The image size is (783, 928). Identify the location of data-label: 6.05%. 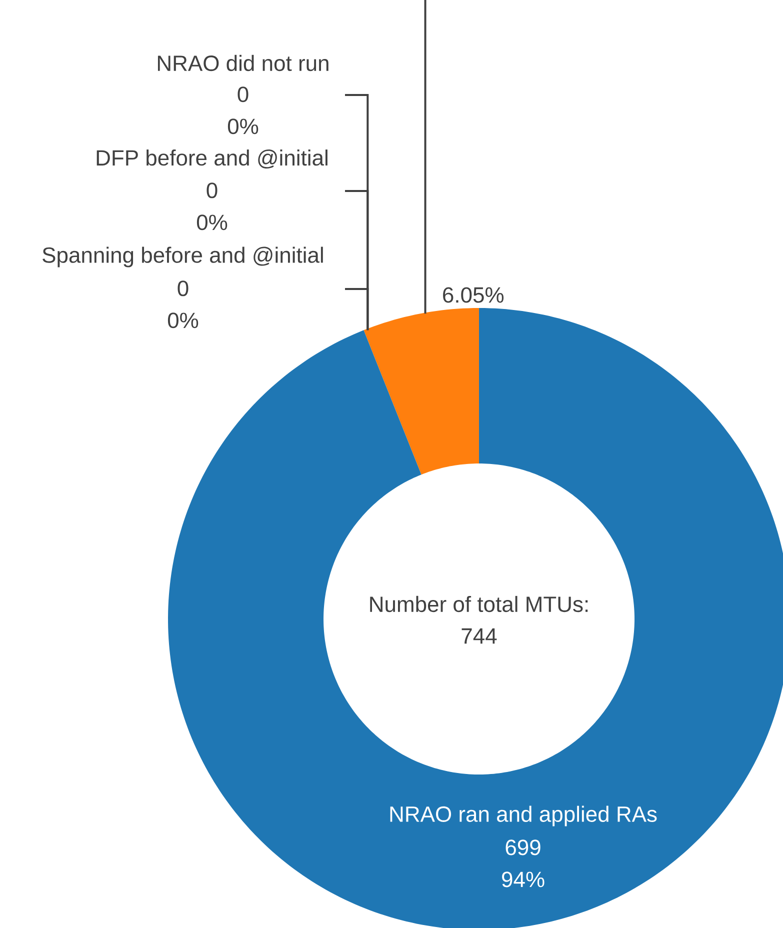
(473, 295).